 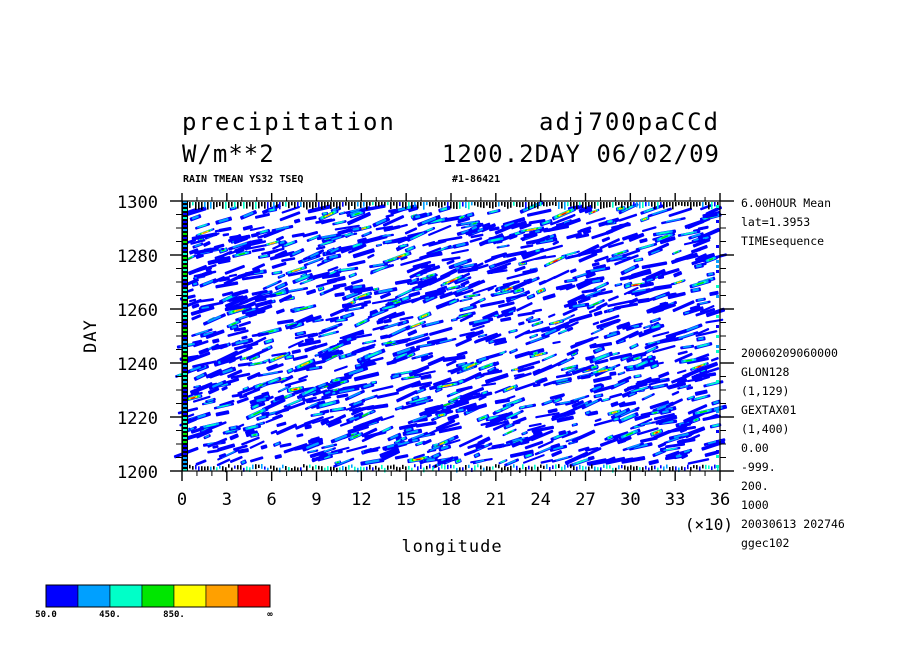 What do you see at coordinates (768, 410) in the screenshot?
I see `side-info-line: GEXTAX01` at bounding box center [768, 410].